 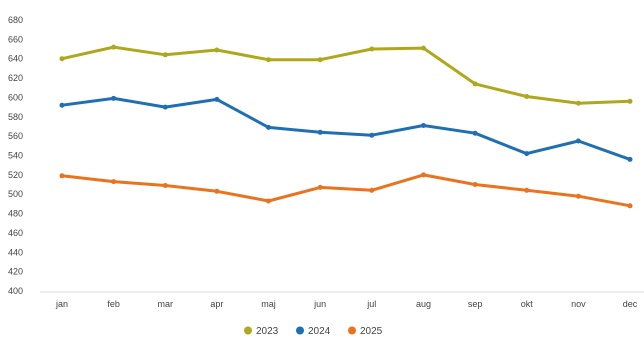 I want to click on series-2025, so click(x=346, y=190).